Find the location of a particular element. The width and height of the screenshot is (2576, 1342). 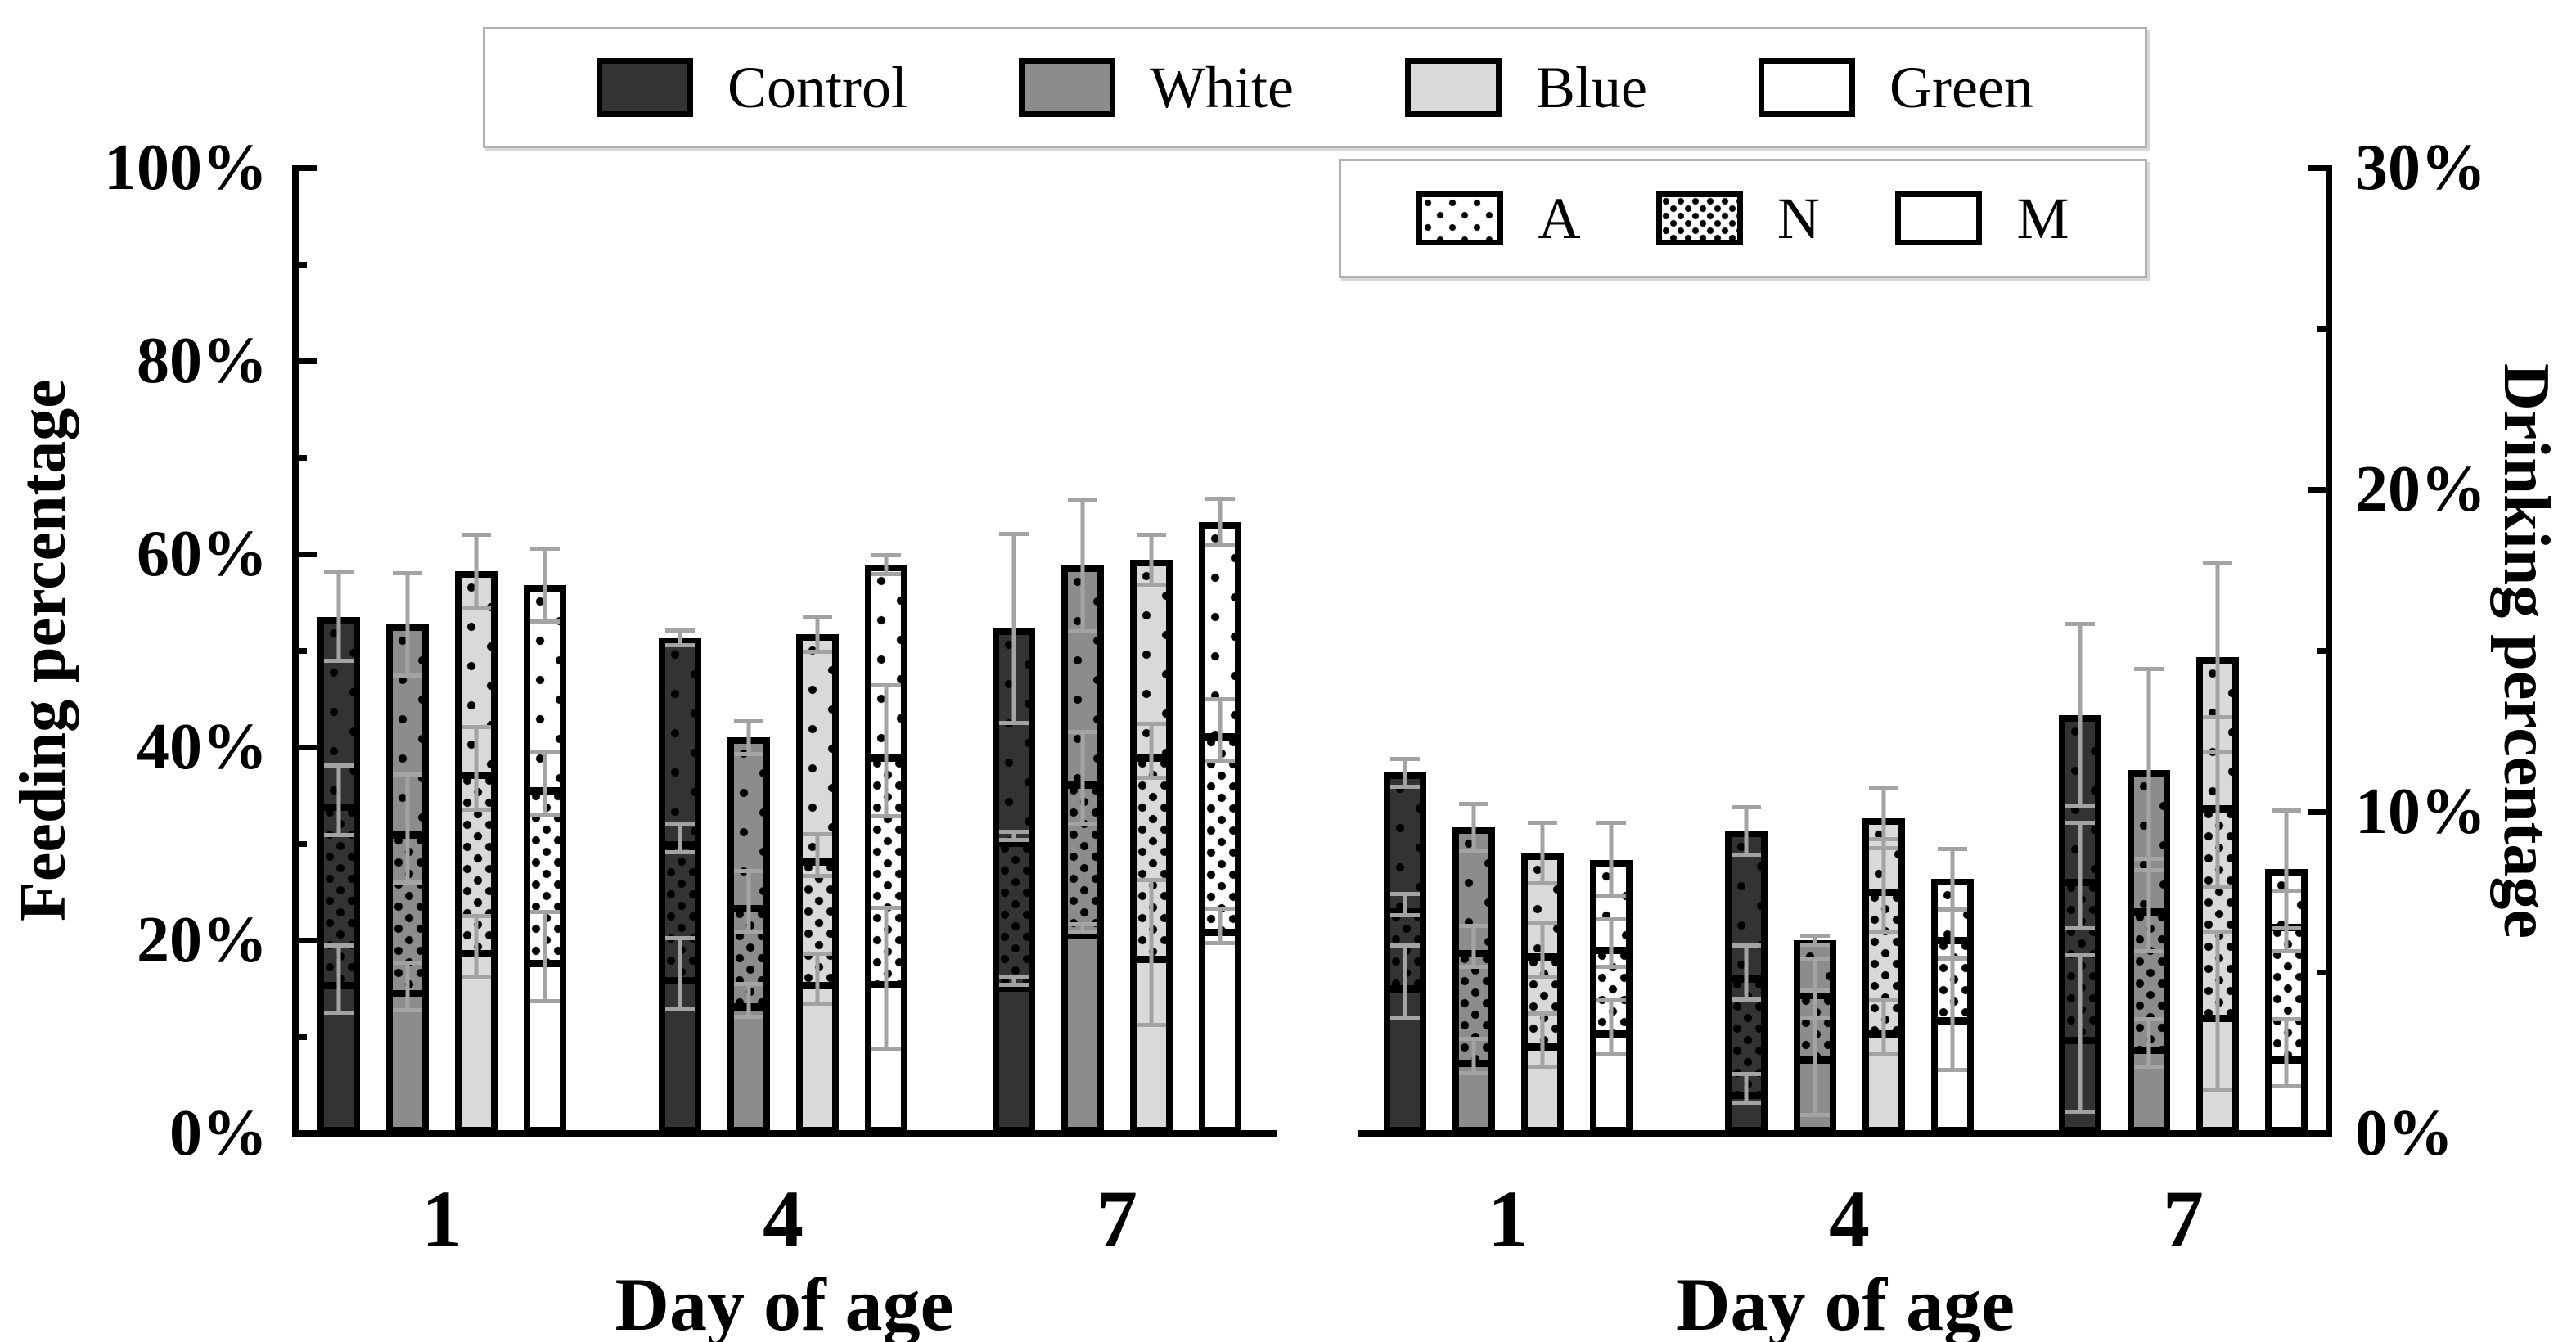

stacked-bar-green-day7 is located at coordinates (1220, 827).